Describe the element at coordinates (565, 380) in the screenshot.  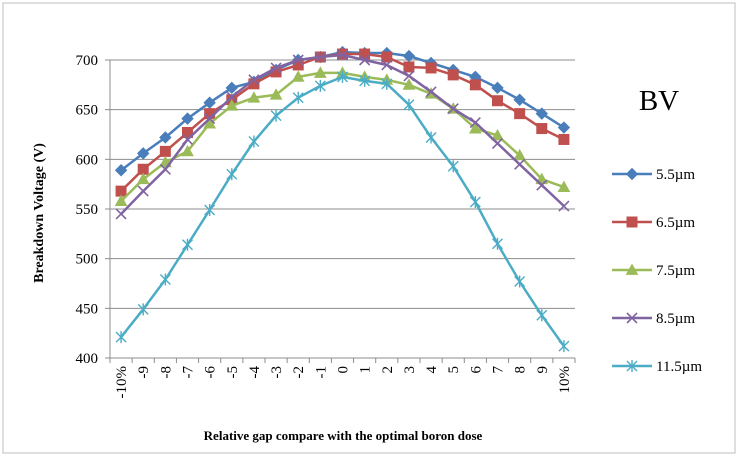
I see `x-tick-label: 10%` at that location.